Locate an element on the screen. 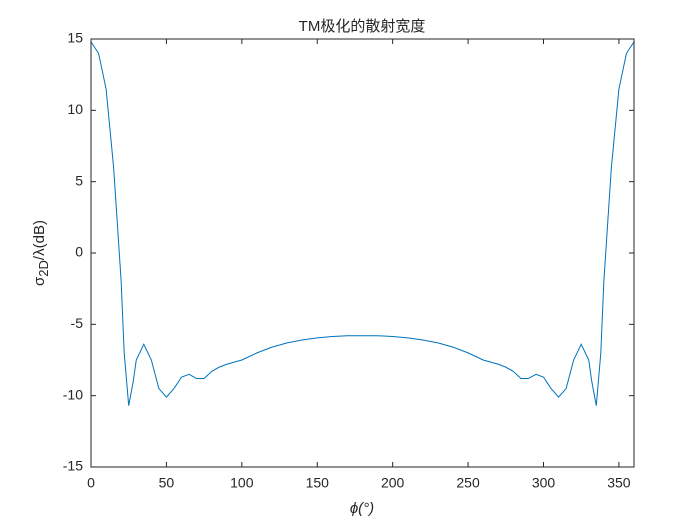 The height and width of the screenshot is (525, 700). y-label-symbol: σ is located at coordinates (39, 281).